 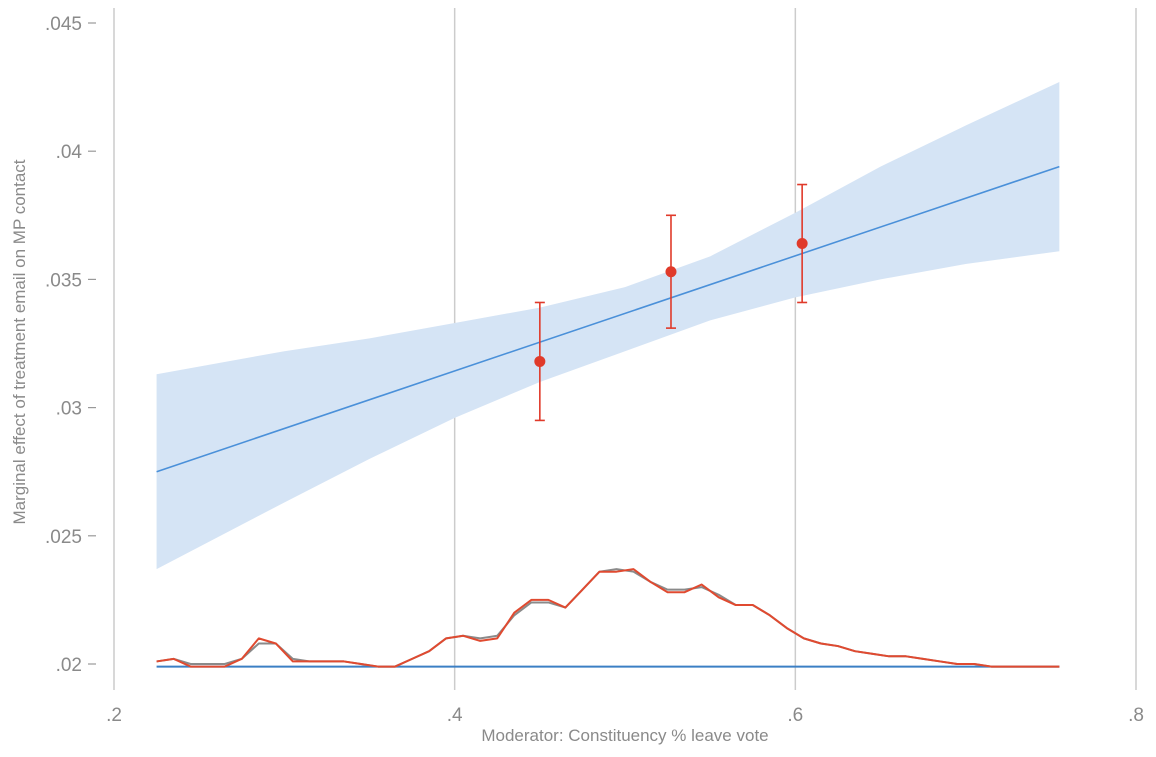 I want to click on x-tick-label-0: .2, so click(x=114, y=715).